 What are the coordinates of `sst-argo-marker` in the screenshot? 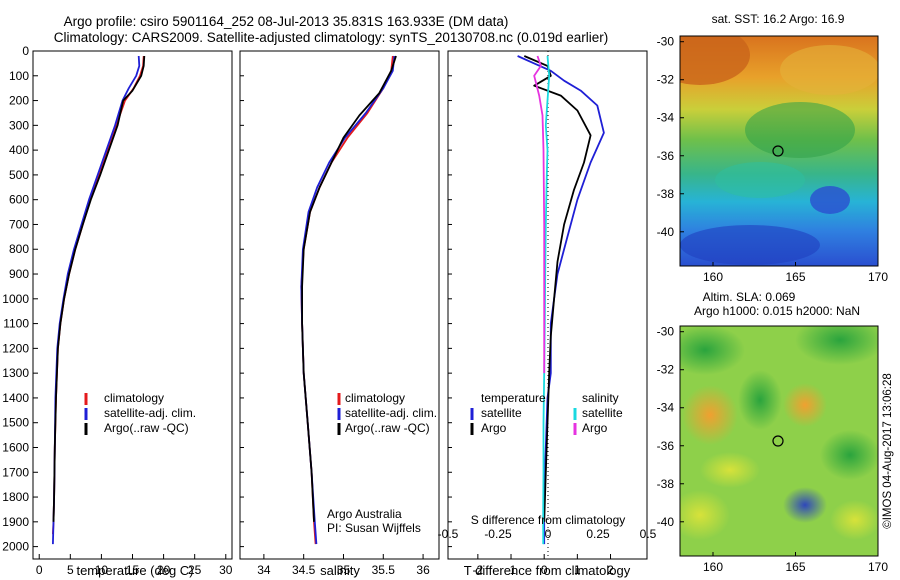 It's located at (778, 151).